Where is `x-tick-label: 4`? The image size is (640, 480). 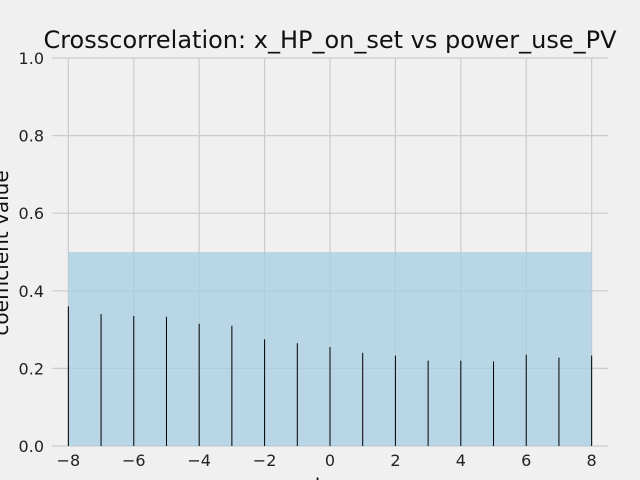
x-tick-label: 4 is located at coordinates (461, 460).